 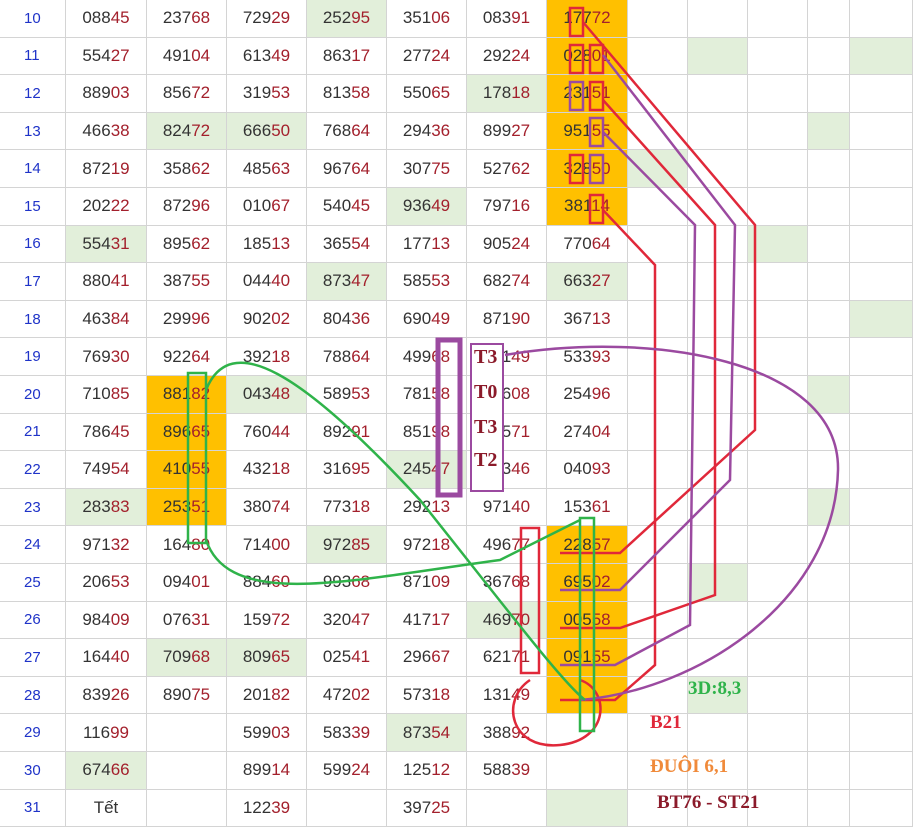 I want to click on day-cell: 22, so click(x=33, y=470).